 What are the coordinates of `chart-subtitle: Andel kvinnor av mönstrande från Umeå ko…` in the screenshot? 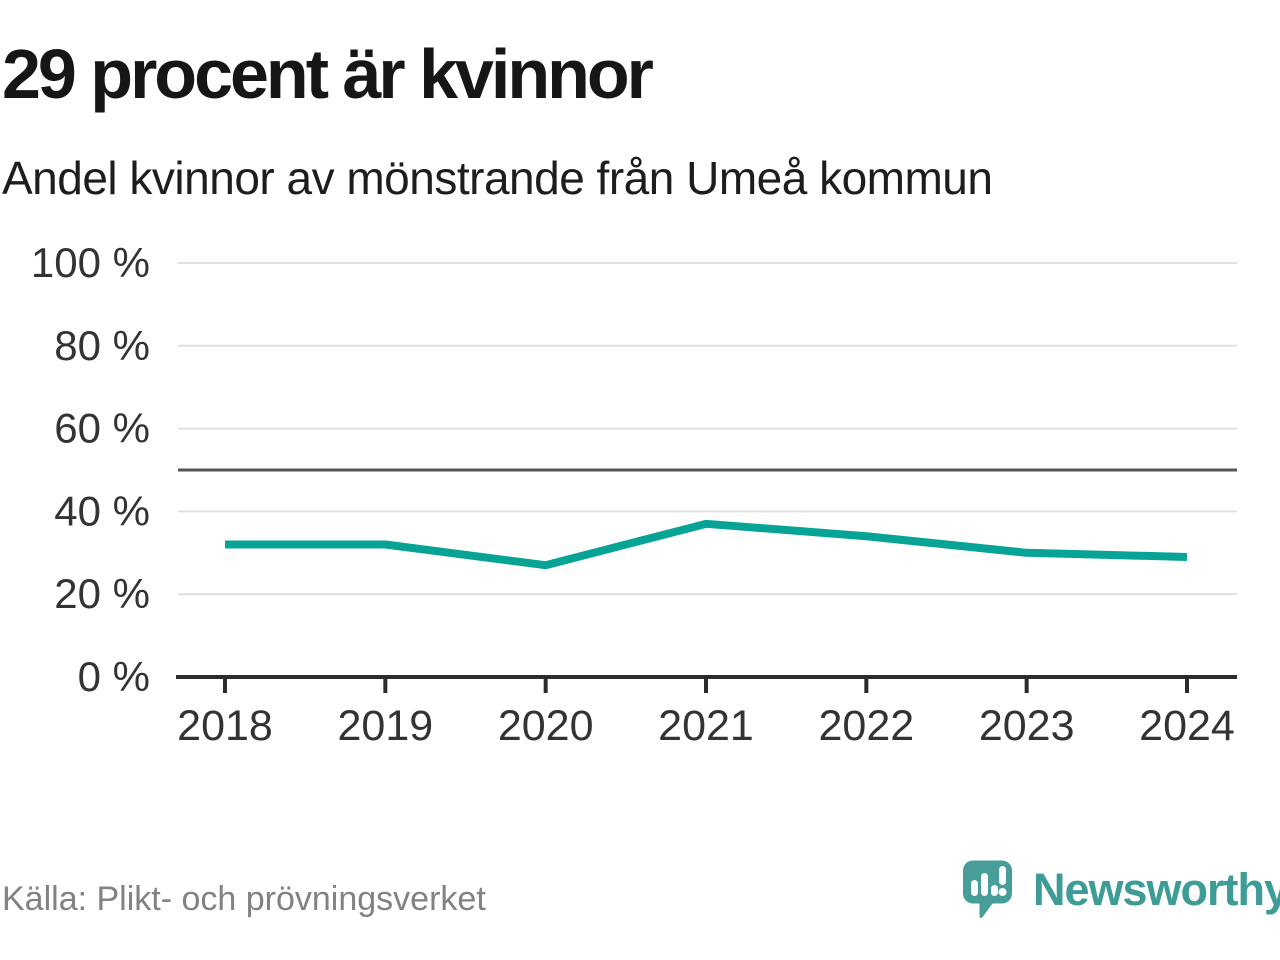 It's located at (497, 178).